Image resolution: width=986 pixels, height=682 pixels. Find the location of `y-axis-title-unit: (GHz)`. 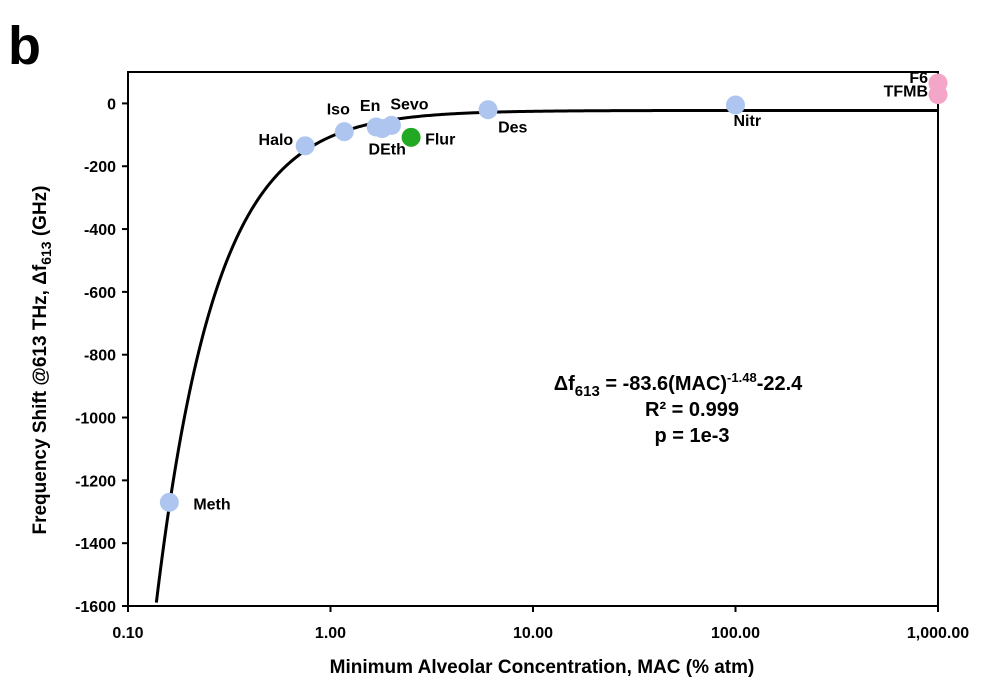

y-axis-title-unit: (GHz) is located at coordinates (40, 213).